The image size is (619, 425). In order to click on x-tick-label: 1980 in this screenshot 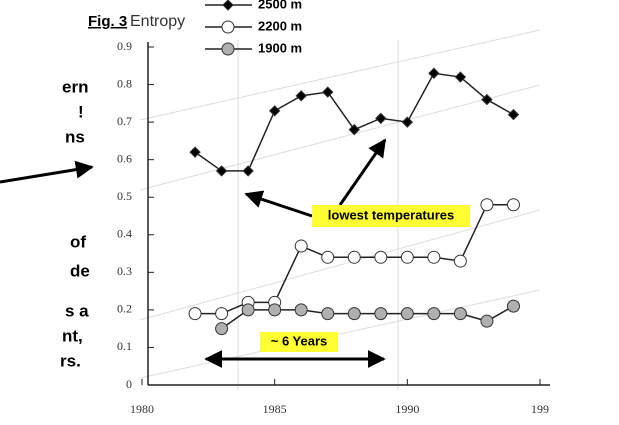, I will do `click(142, 409)`.